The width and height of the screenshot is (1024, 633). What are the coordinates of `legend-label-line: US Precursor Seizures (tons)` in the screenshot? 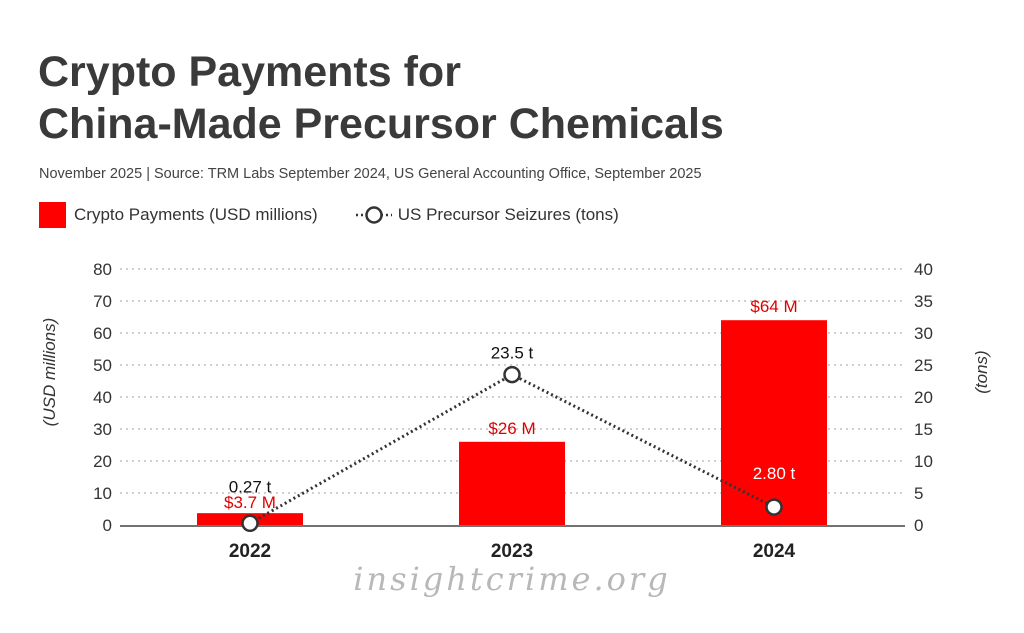 It's located at (508, 214).